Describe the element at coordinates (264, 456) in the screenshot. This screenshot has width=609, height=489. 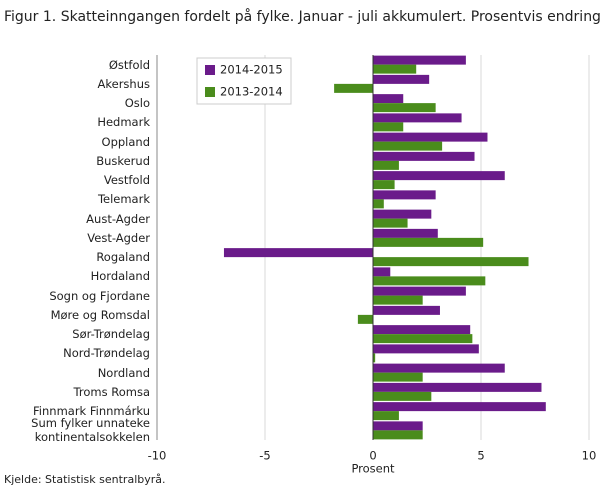
I see `x-tick-label: -5` at that location.